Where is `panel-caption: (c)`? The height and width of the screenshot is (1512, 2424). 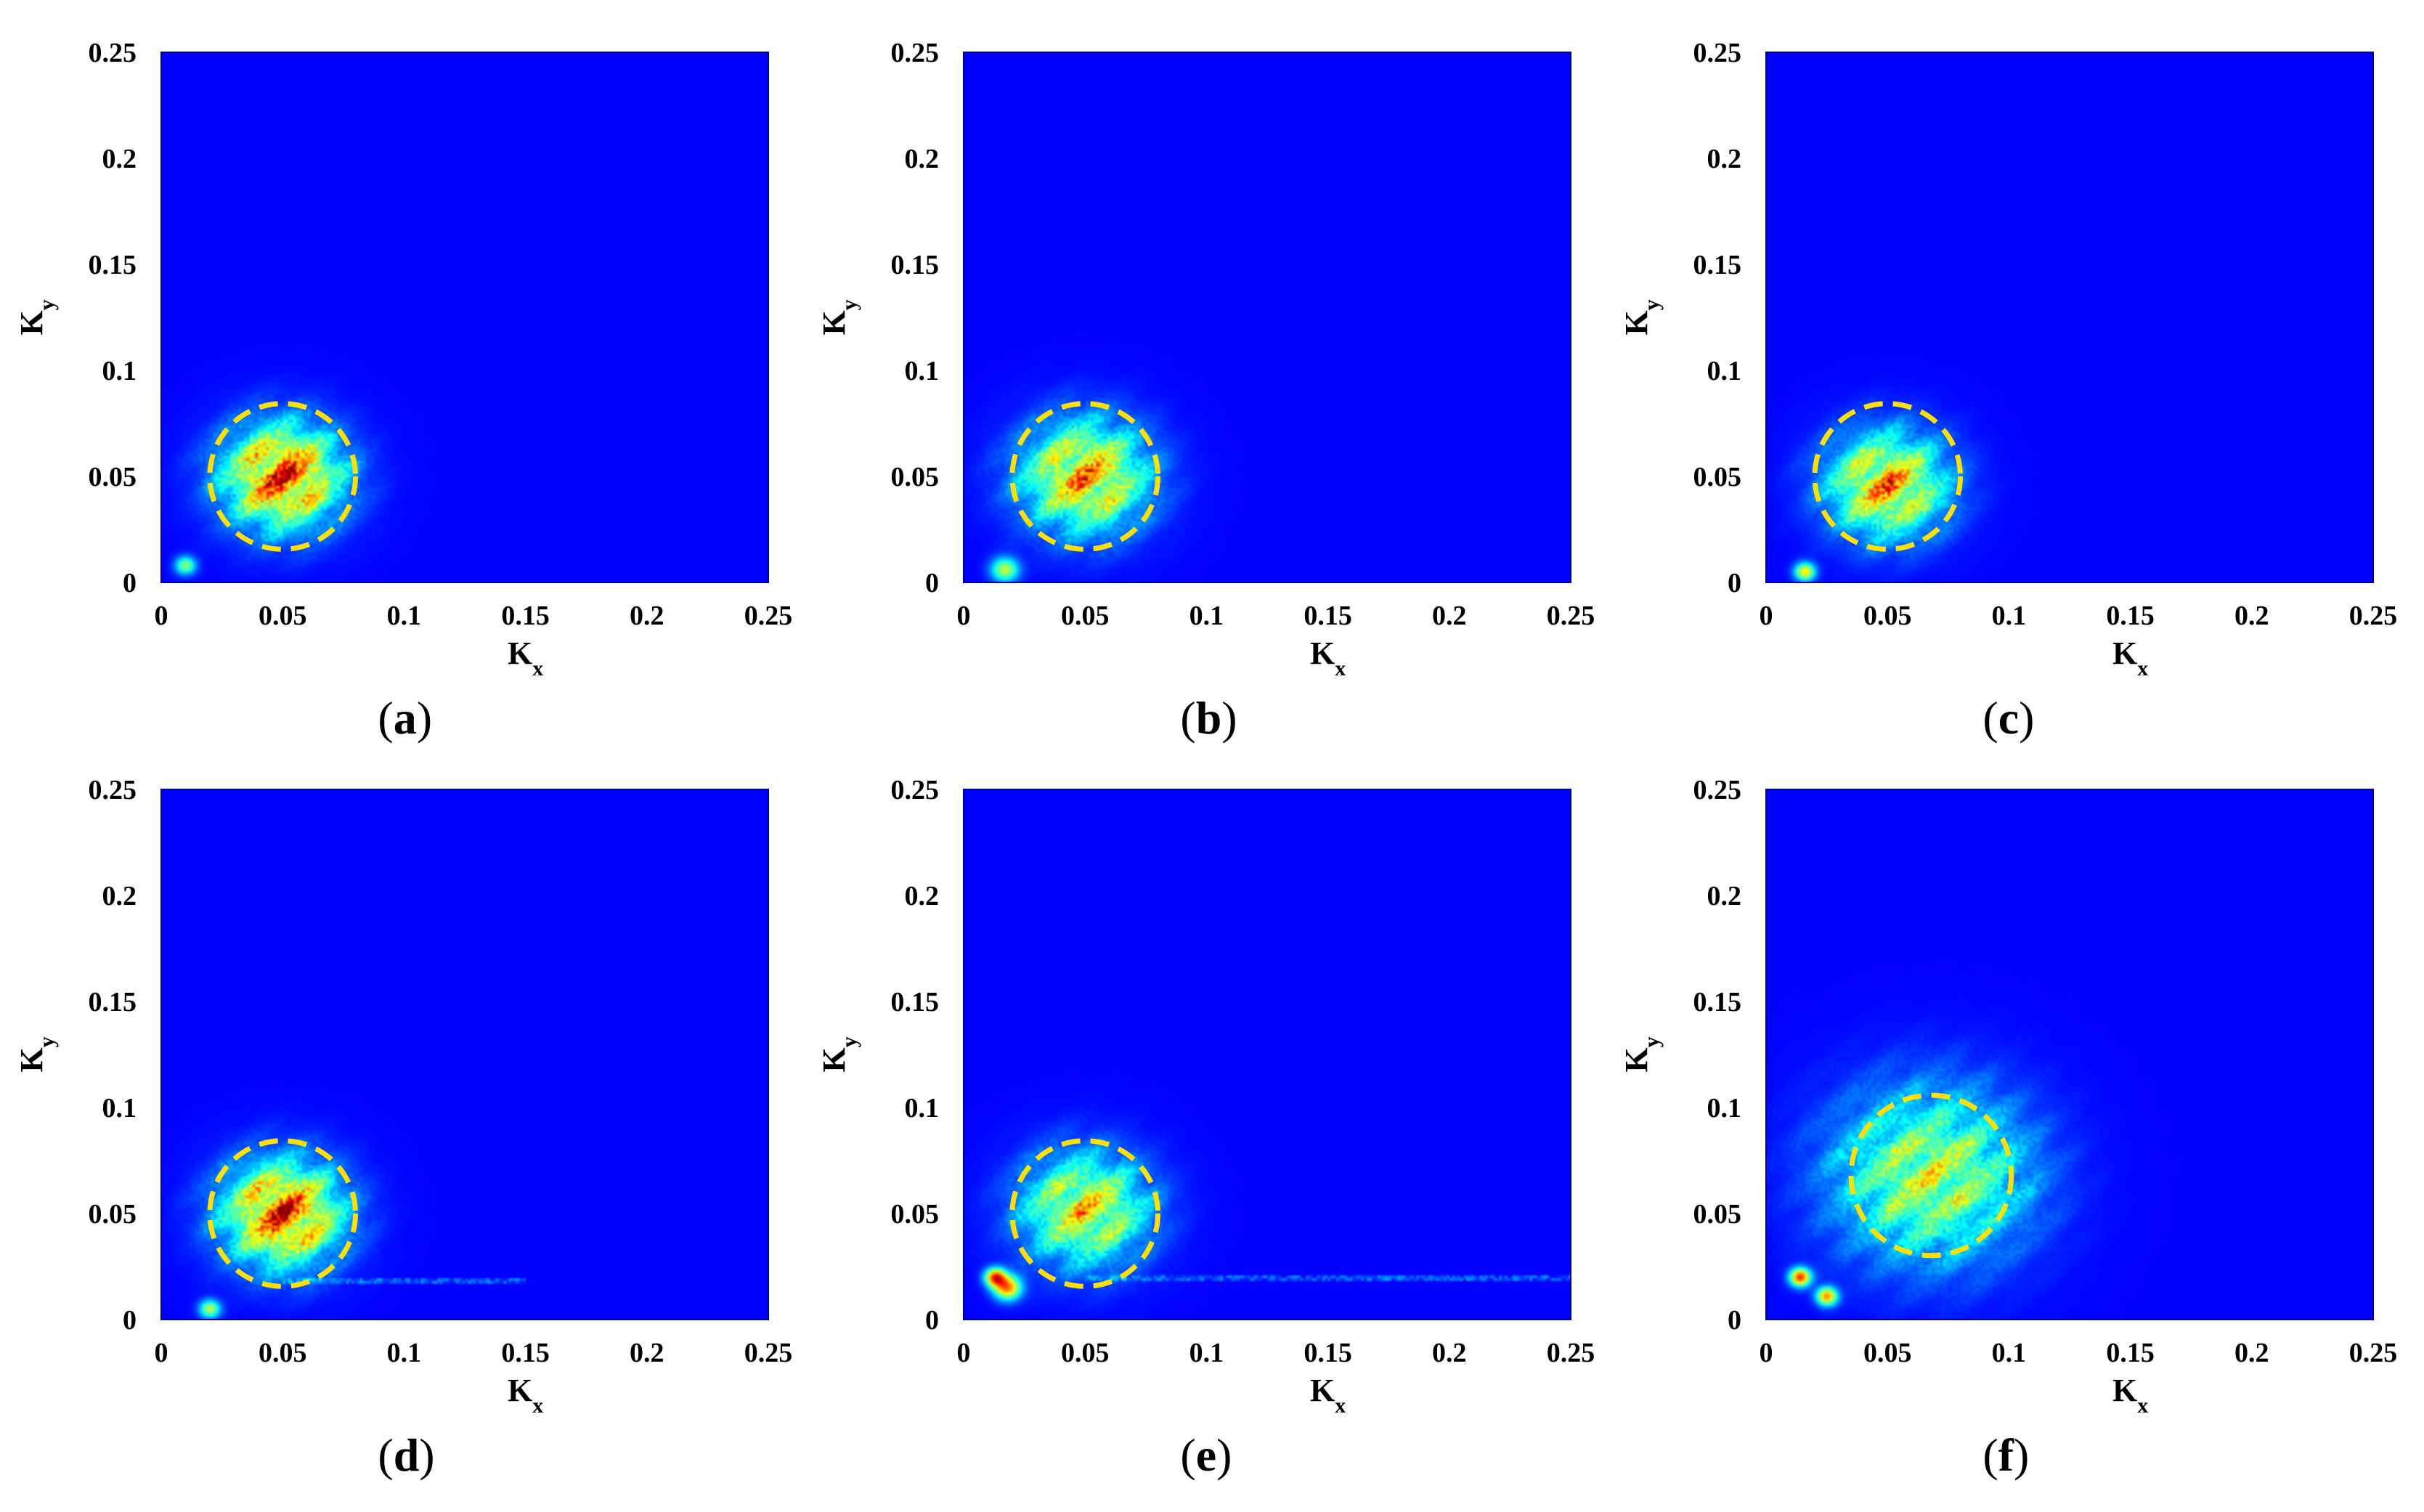
panel-caption: (c) is located at coordinates (2008, 718).